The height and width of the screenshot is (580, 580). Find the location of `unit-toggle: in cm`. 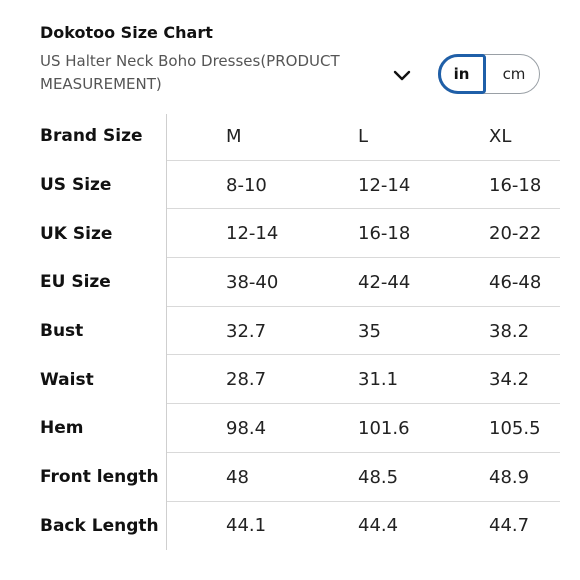

unit-toggle: in cm is located at coordinates (488, 73).